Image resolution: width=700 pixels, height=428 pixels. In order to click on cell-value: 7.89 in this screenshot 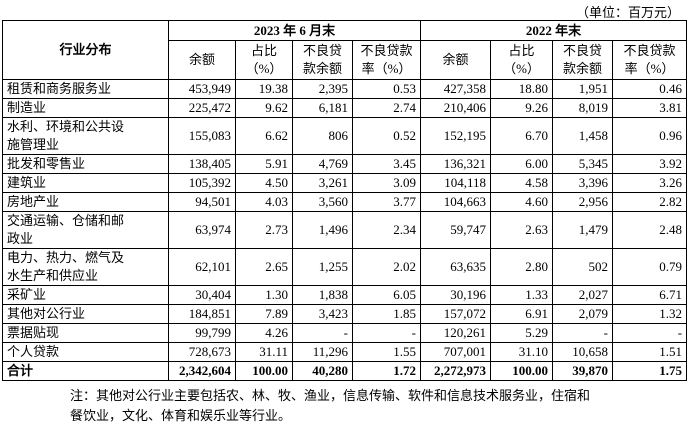, I will do `click(264, 314)`.